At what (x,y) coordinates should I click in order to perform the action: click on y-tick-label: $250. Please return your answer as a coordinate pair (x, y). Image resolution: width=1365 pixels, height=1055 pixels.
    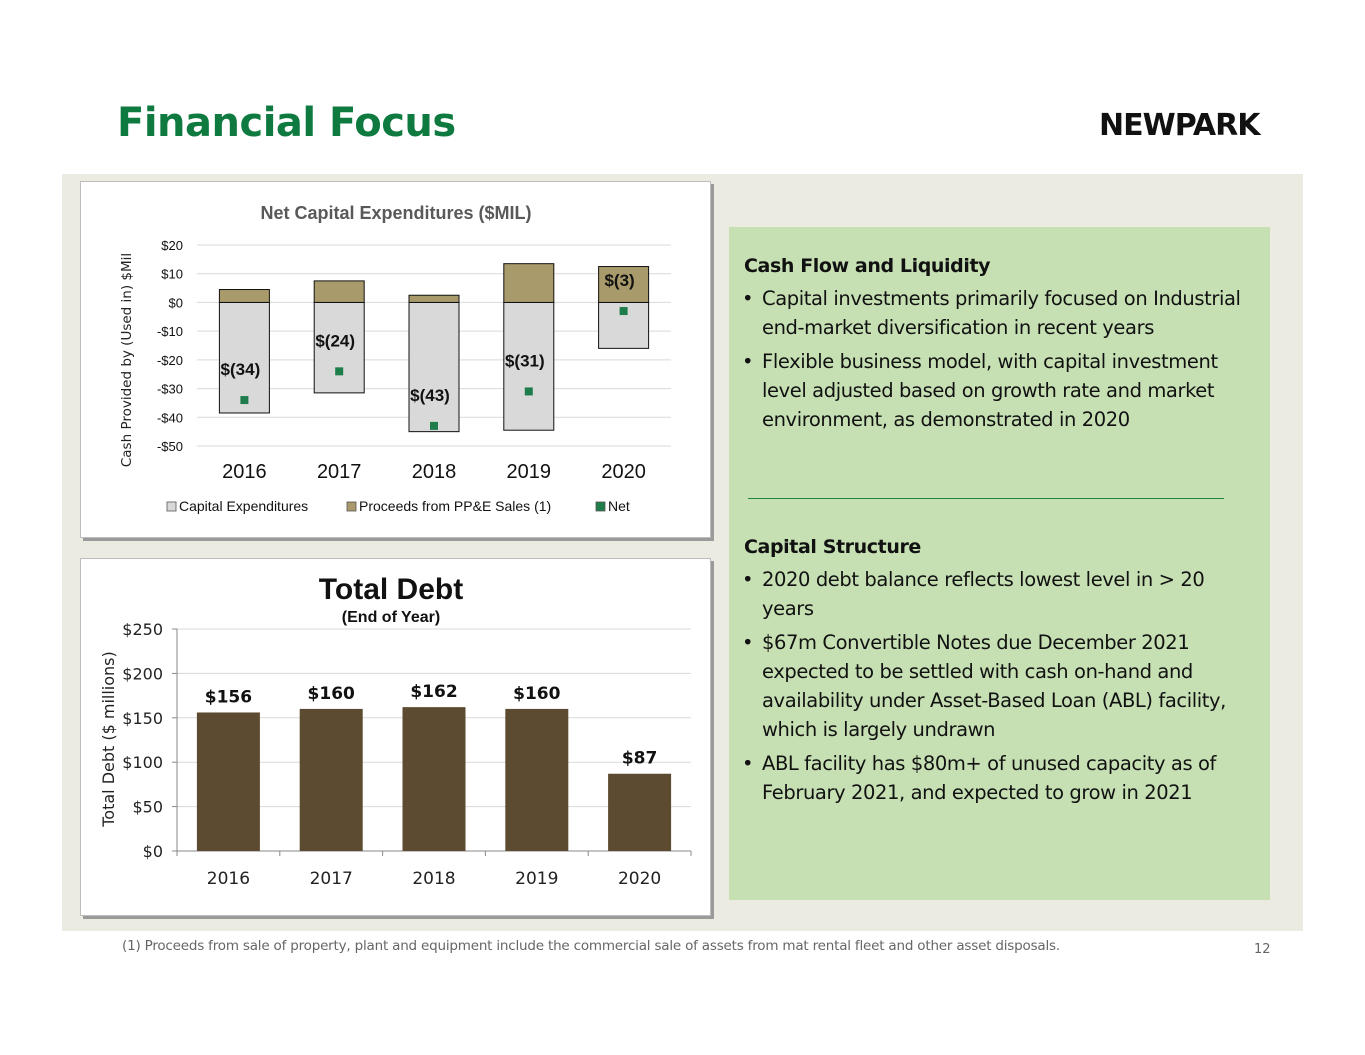
    Looking at the image, I should click on (142, 629).